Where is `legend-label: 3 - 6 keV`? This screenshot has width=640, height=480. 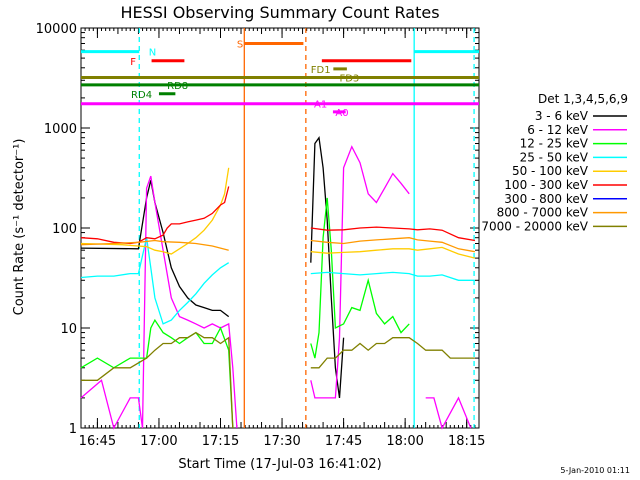
legend-label: 3 - 6 keV is located at coordinates (562, 116).